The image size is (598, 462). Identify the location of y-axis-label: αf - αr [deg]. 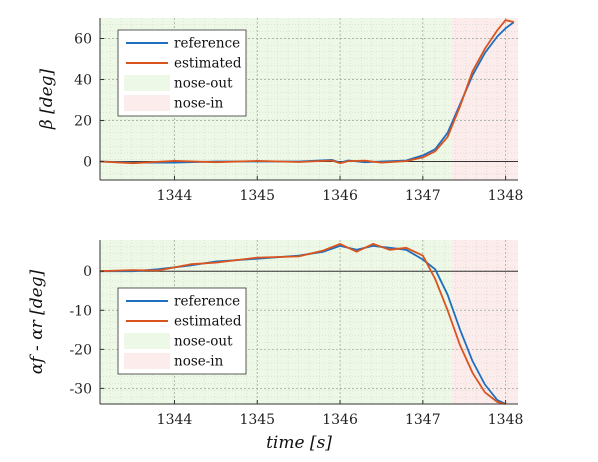
(37, 321).